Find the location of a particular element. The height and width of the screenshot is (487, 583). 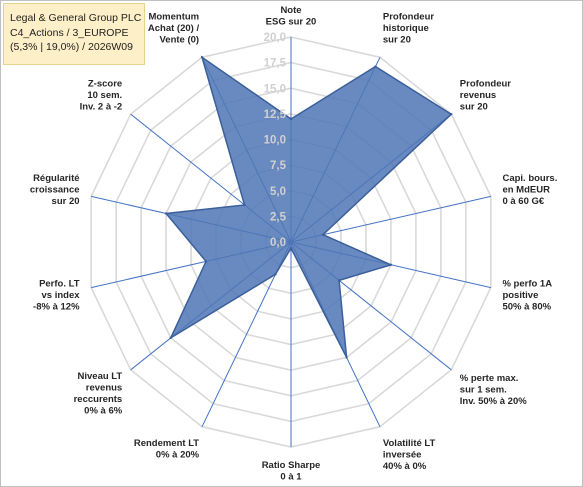

tick-label: 2,5 is located at coordinates (278, 217).